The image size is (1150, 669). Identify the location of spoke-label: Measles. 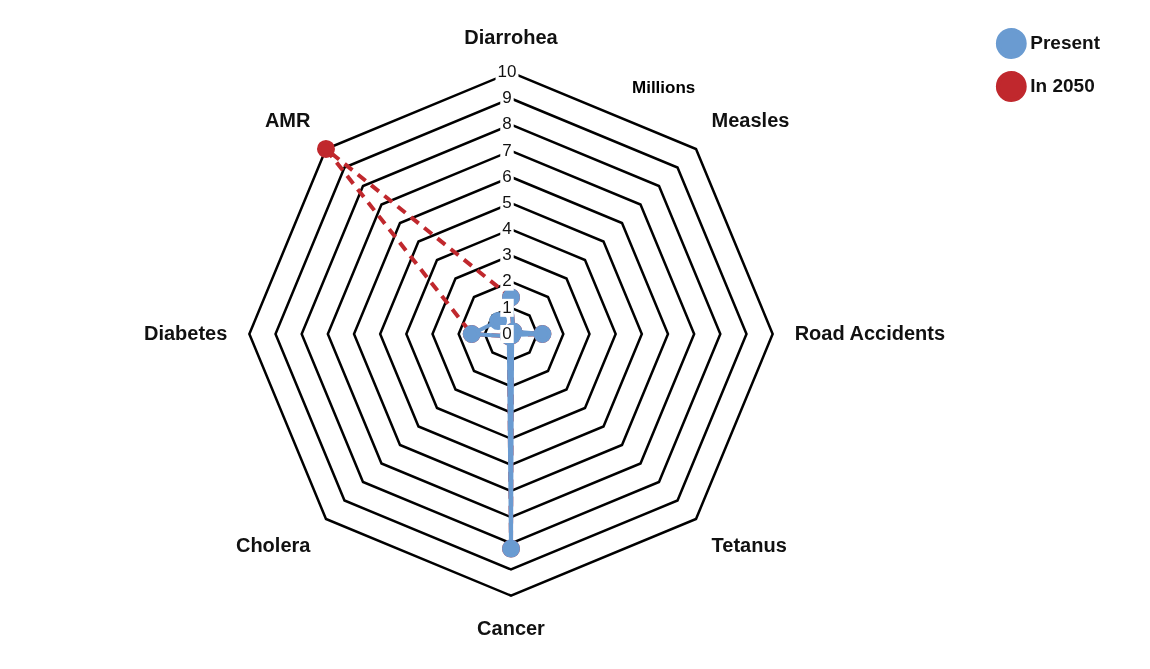
(750, 119).